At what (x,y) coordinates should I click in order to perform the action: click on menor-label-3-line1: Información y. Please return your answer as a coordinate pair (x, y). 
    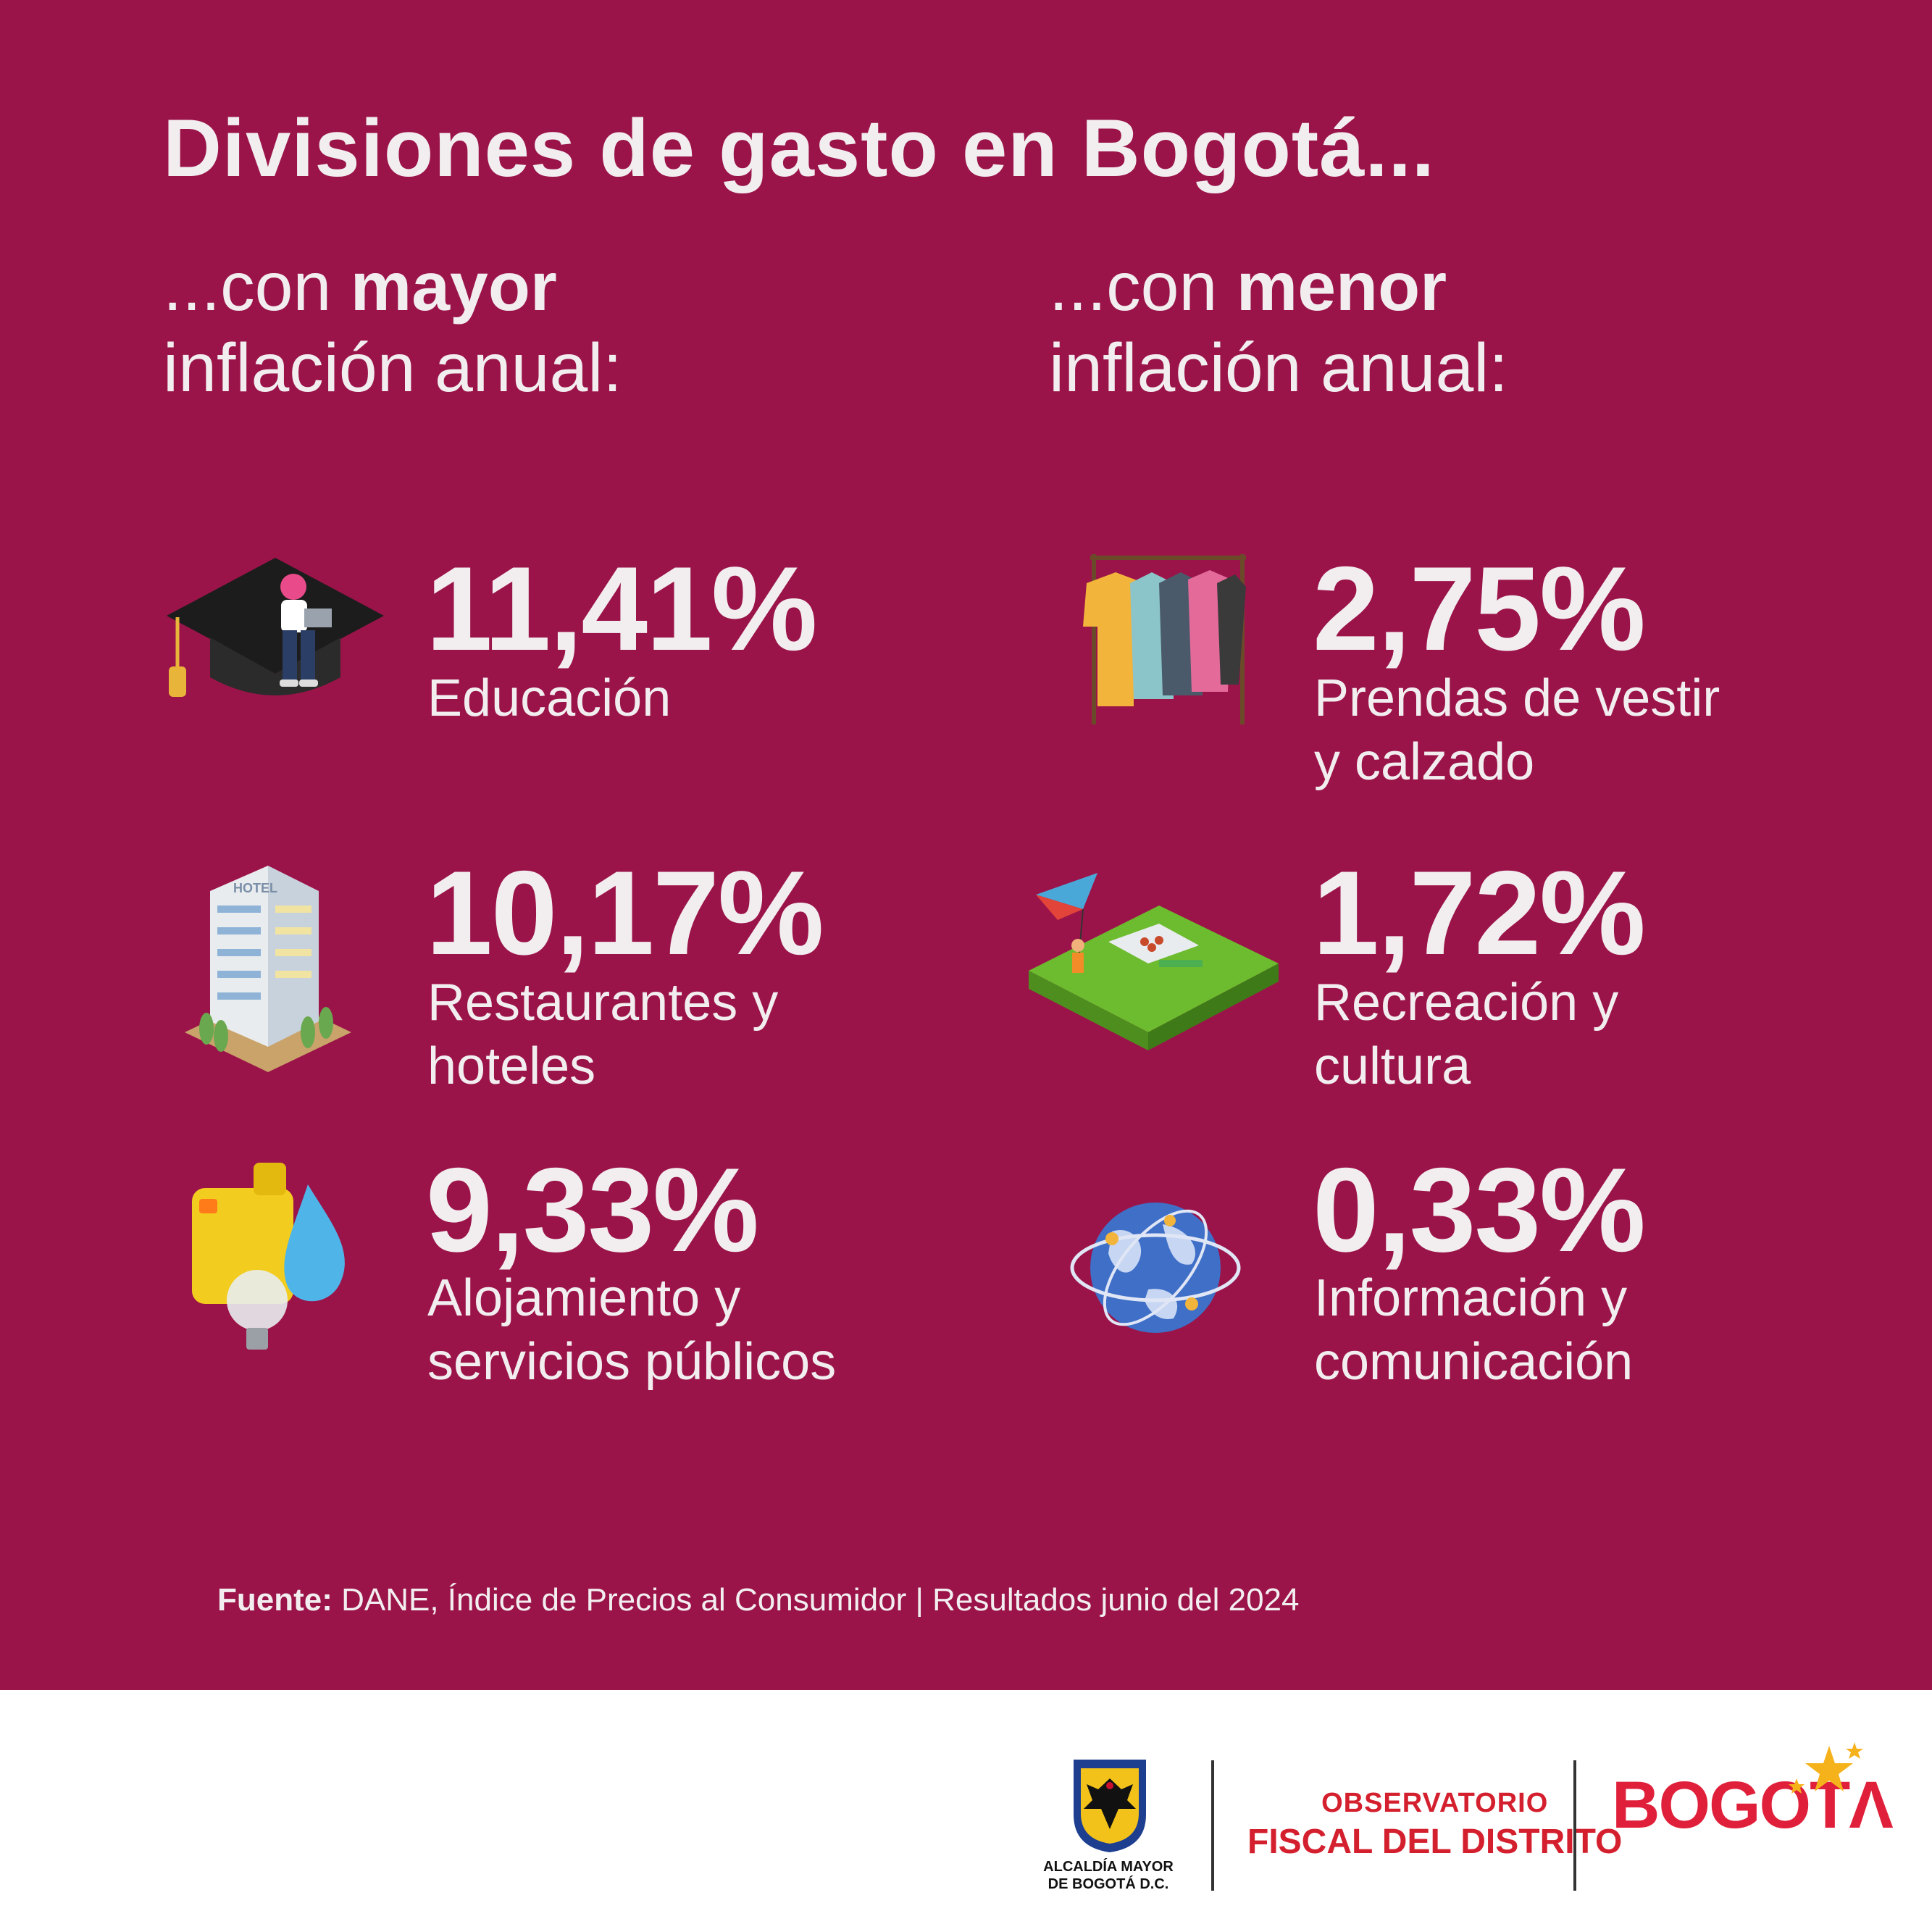
    Looking at the image, I should click on (1471, 1298).